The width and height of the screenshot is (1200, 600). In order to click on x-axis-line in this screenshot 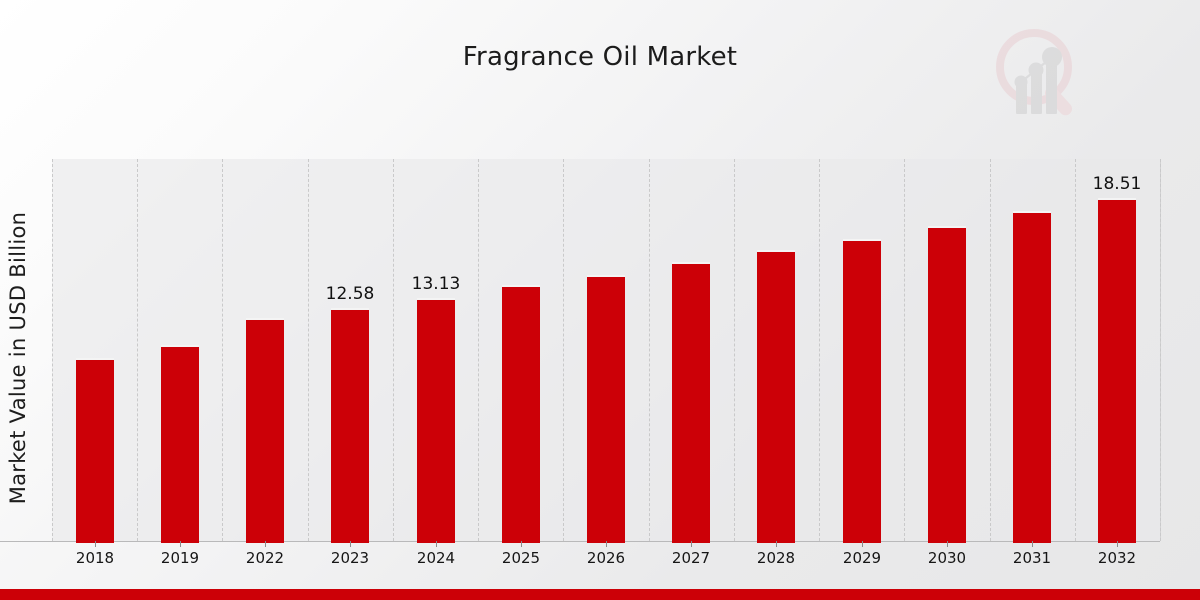, I will do `click(580, 541)`.